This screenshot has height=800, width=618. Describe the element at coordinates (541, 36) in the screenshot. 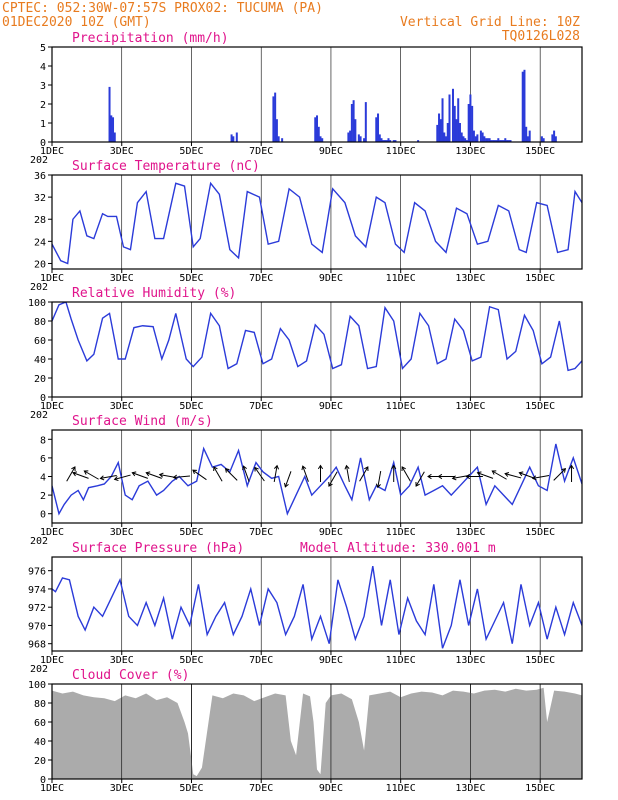

I see `header-code: TQ0126L028` at that location.